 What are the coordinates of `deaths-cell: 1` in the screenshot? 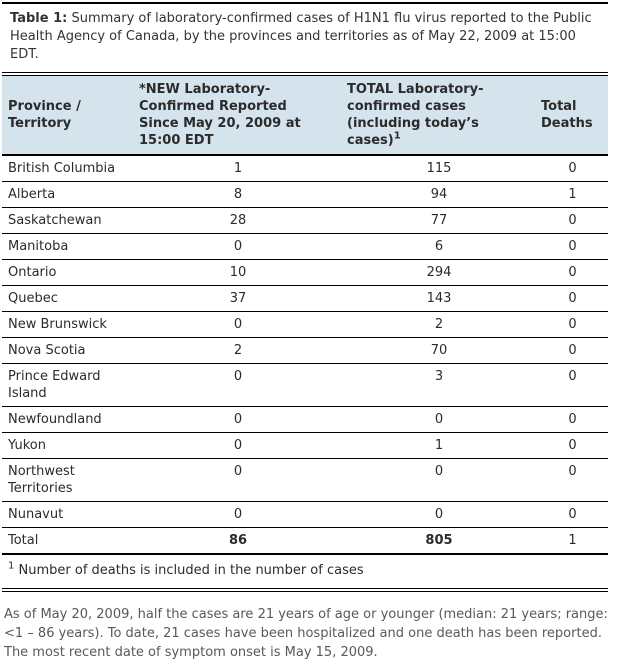 It's located at (571, 194).